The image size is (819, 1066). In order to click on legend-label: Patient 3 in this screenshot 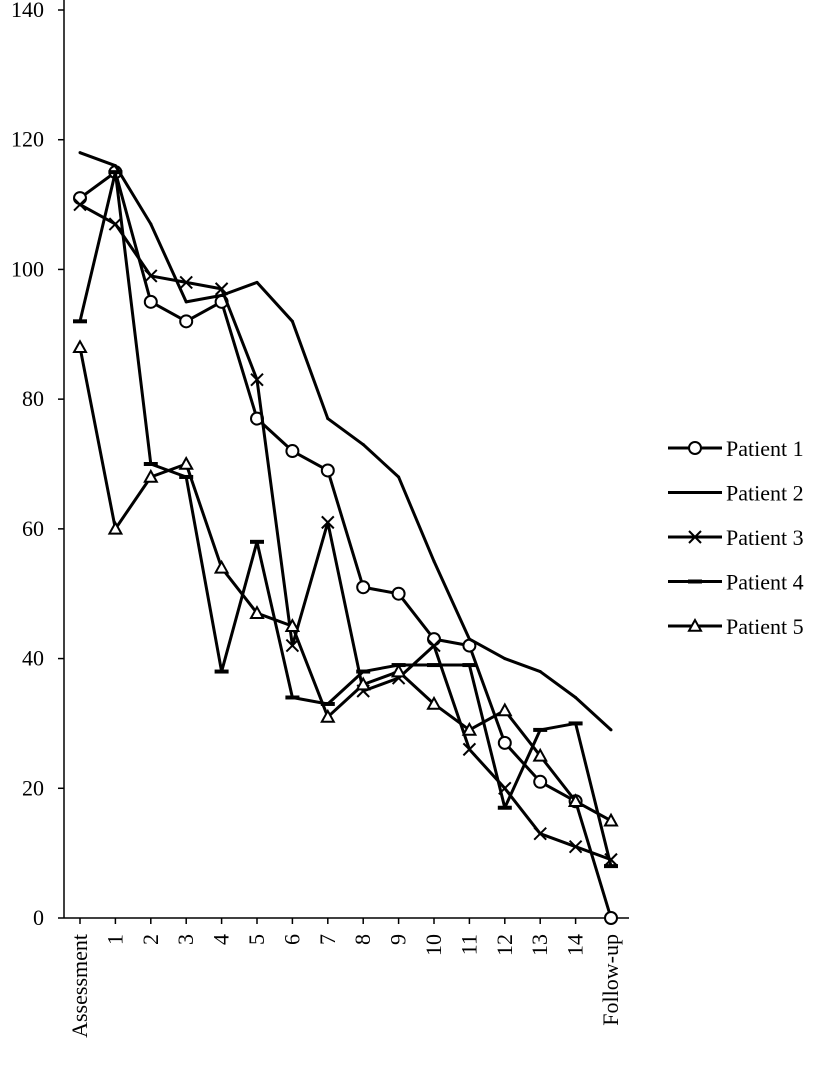, I will do `click(765, 537)`.